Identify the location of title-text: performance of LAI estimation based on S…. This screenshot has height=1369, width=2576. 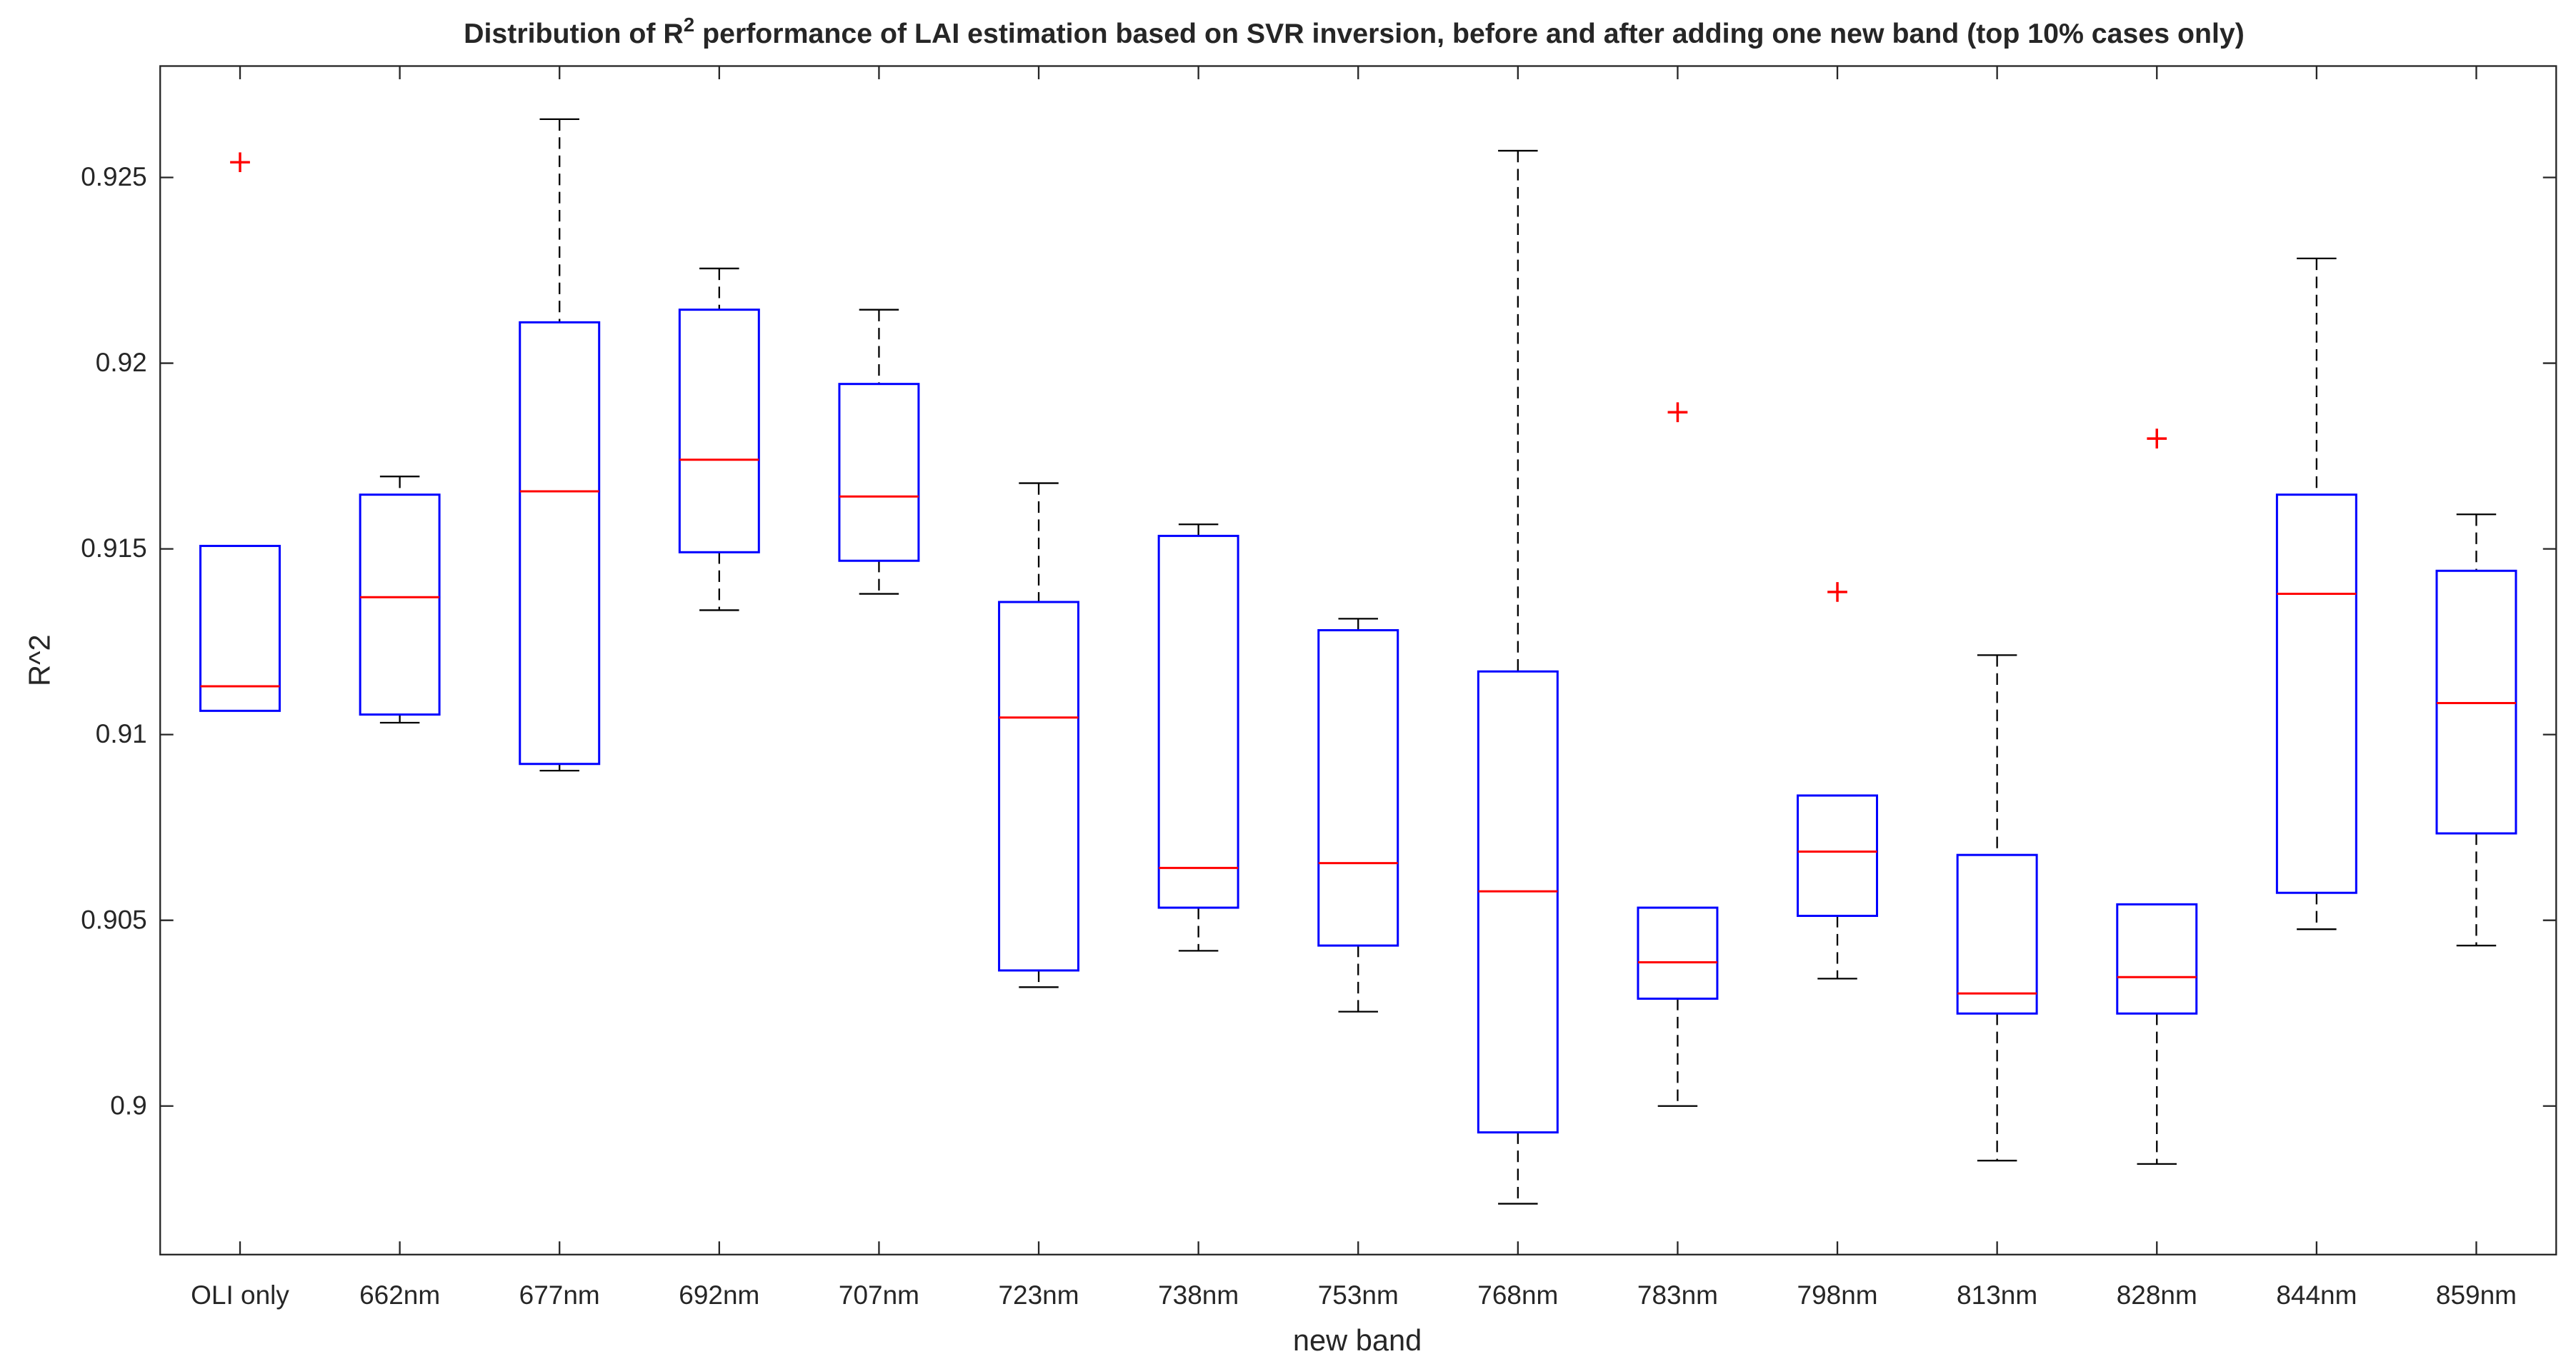
(1470, 34).